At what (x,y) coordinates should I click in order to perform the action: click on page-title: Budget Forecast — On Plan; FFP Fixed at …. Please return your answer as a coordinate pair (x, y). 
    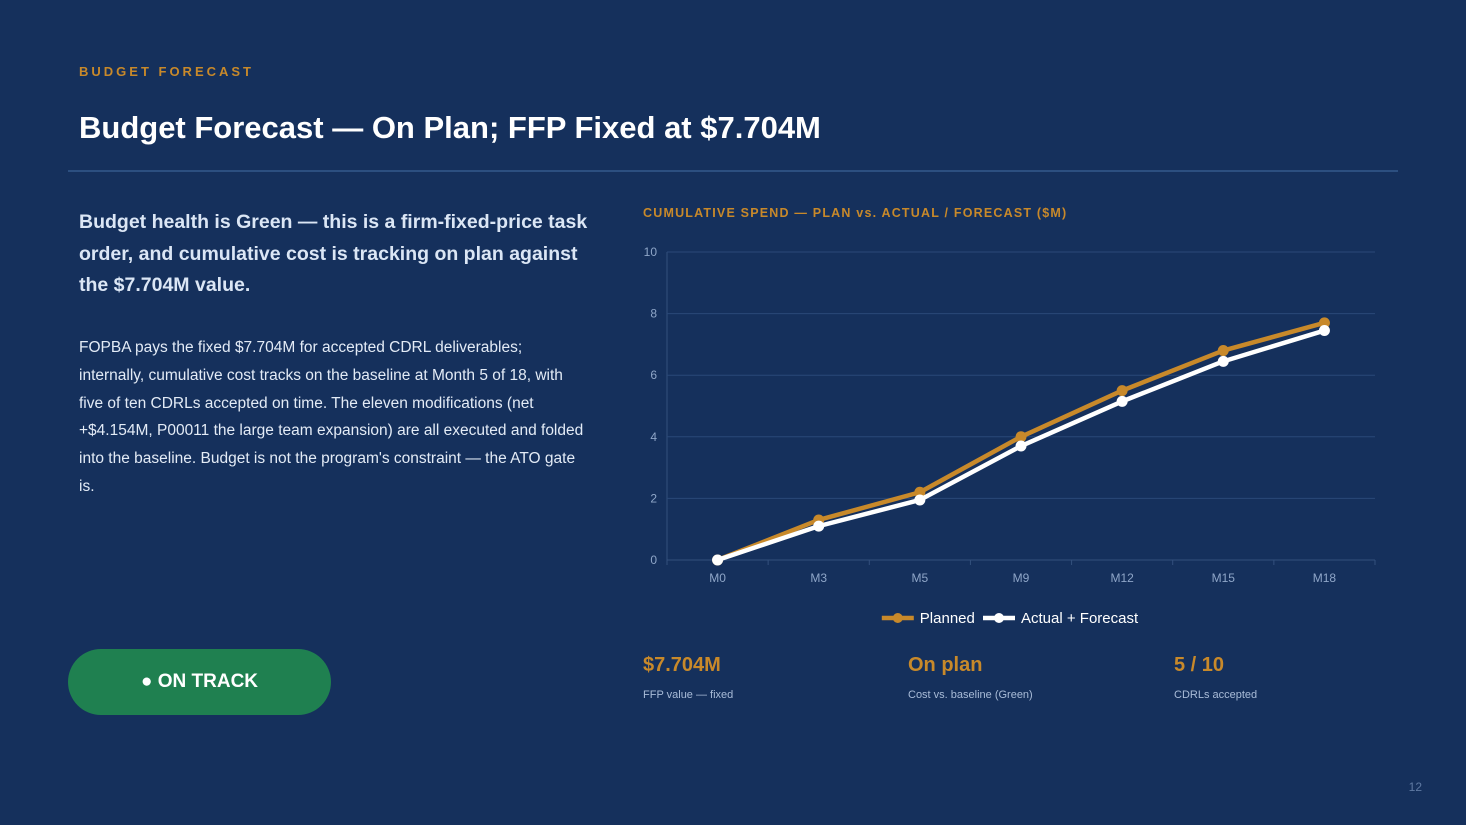
    Looking at the image, I should click on (450, 127).